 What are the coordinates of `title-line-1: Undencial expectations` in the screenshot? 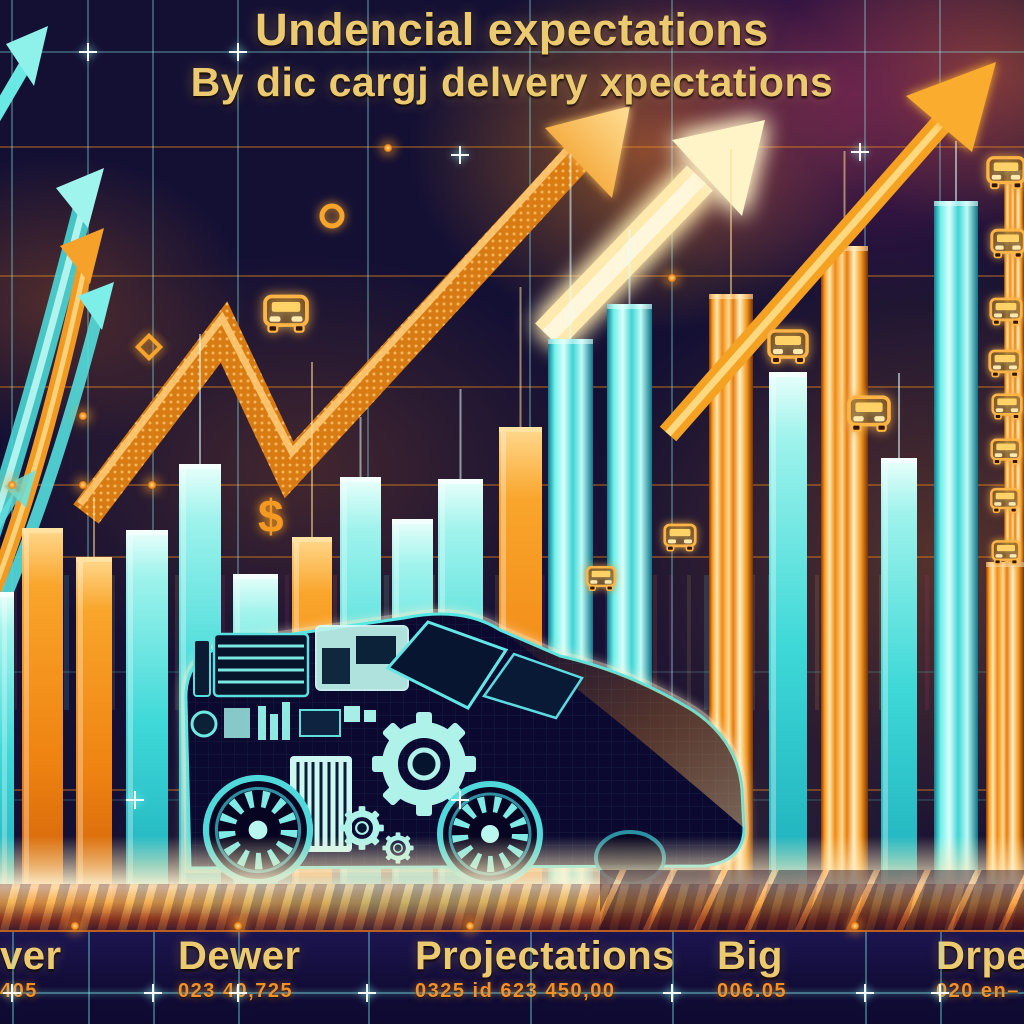 It's located at (512, 29).